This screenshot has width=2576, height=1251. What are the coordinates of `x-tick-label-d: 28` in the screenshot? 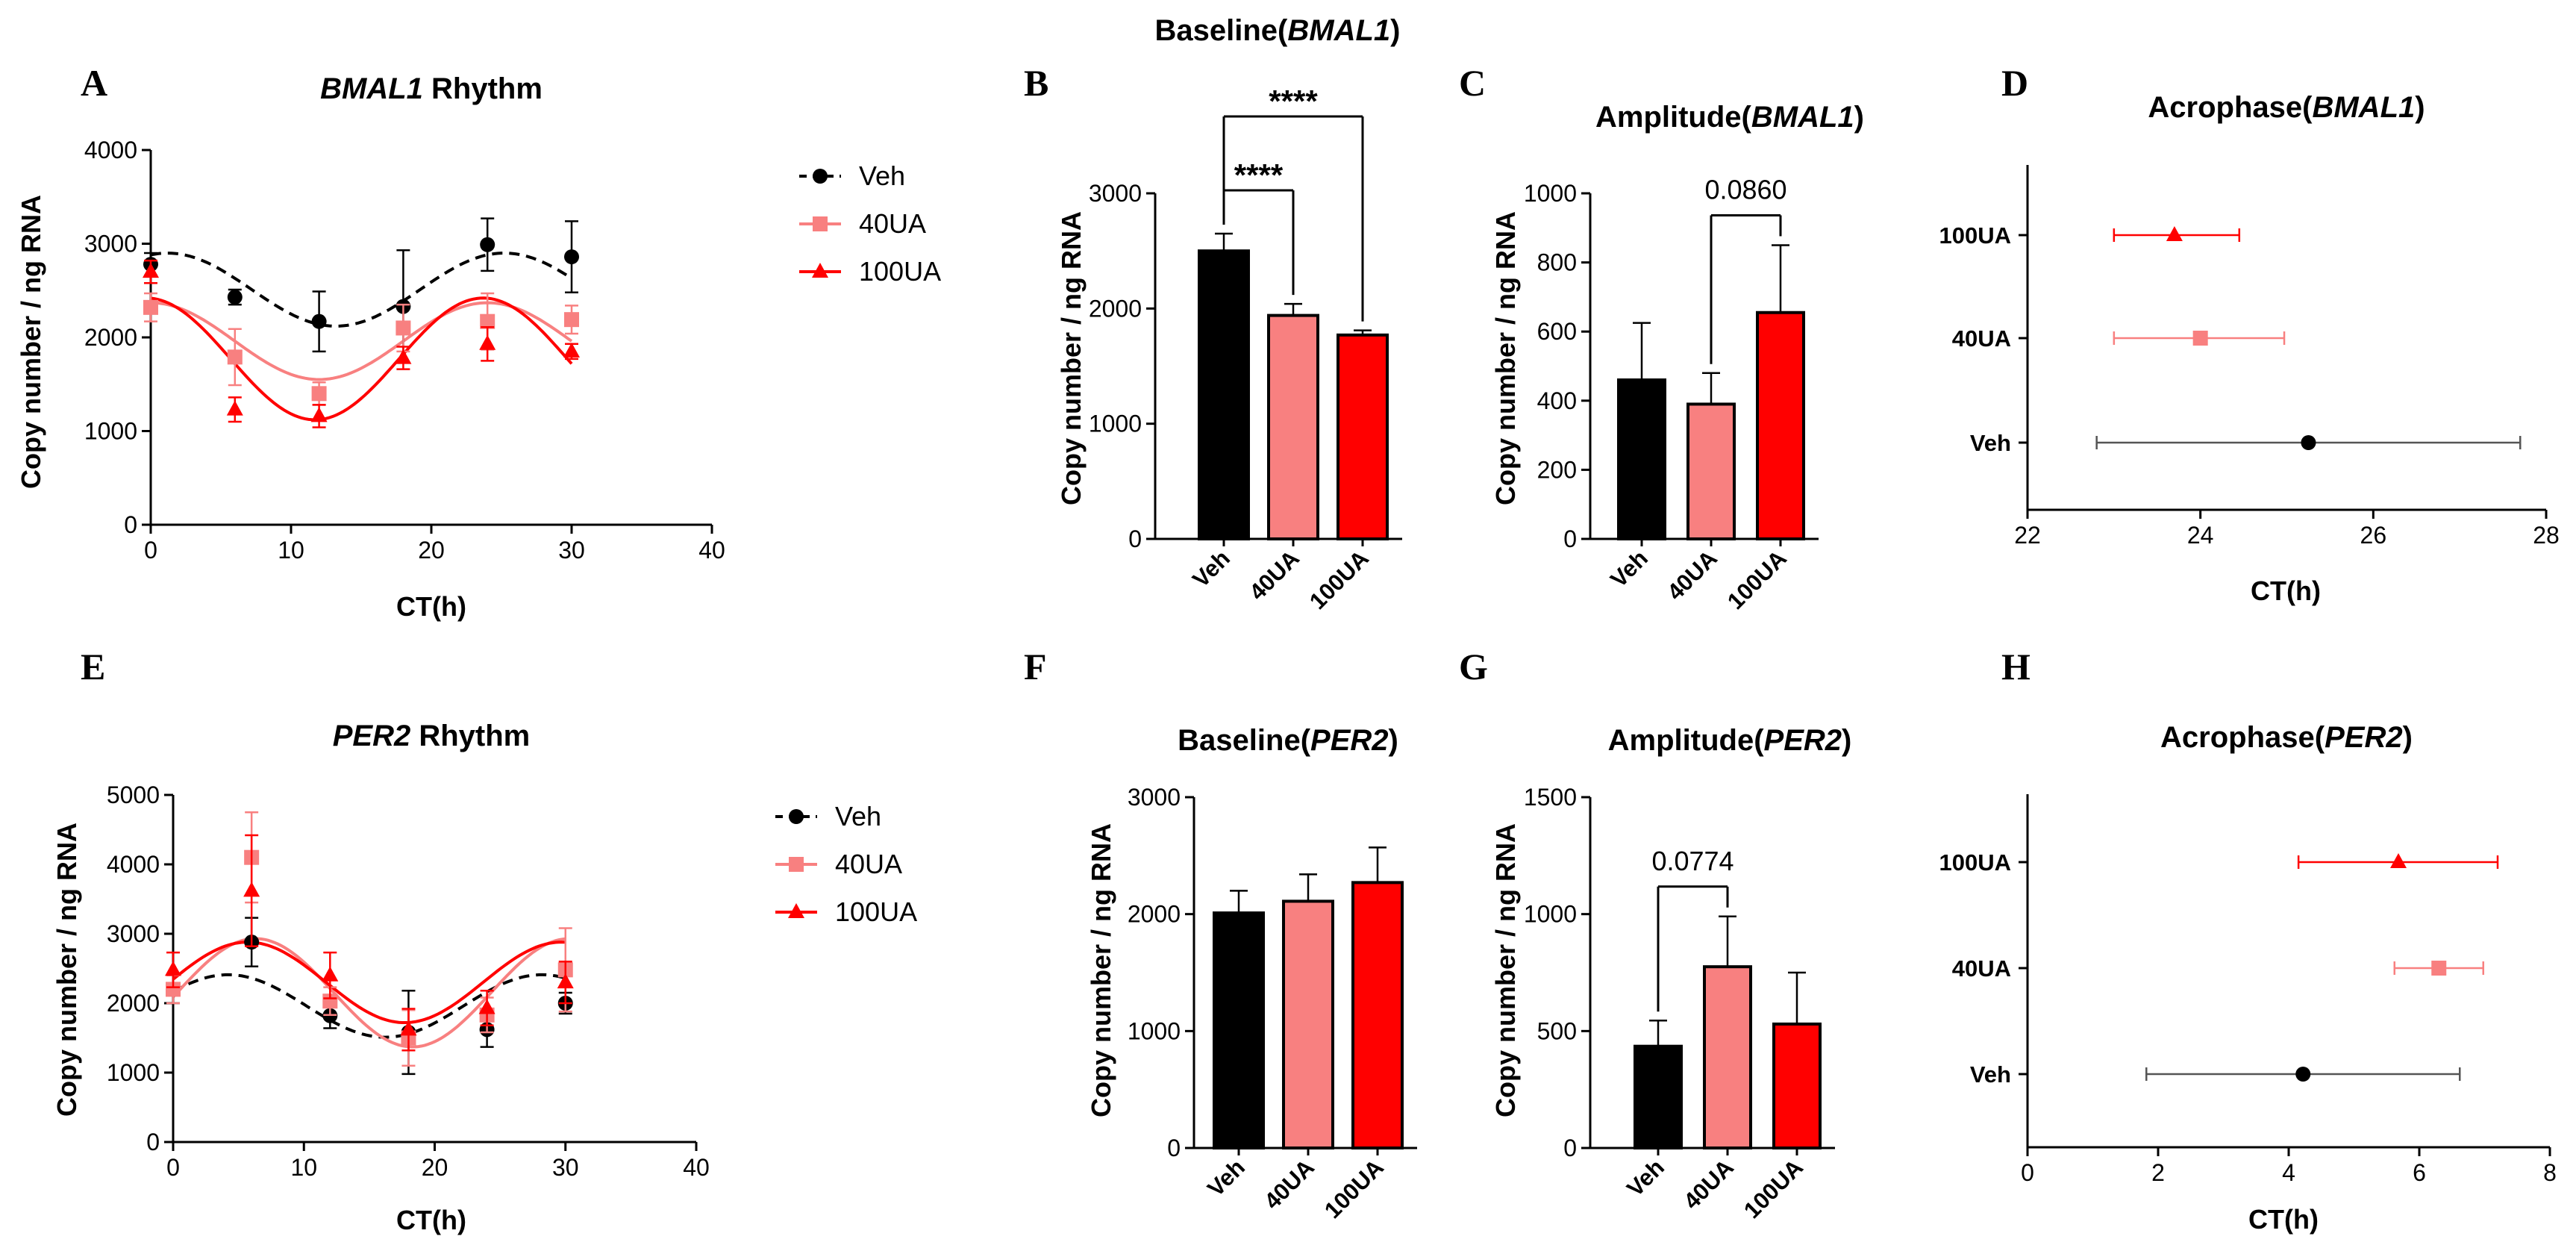 It's located at (2546, 535).